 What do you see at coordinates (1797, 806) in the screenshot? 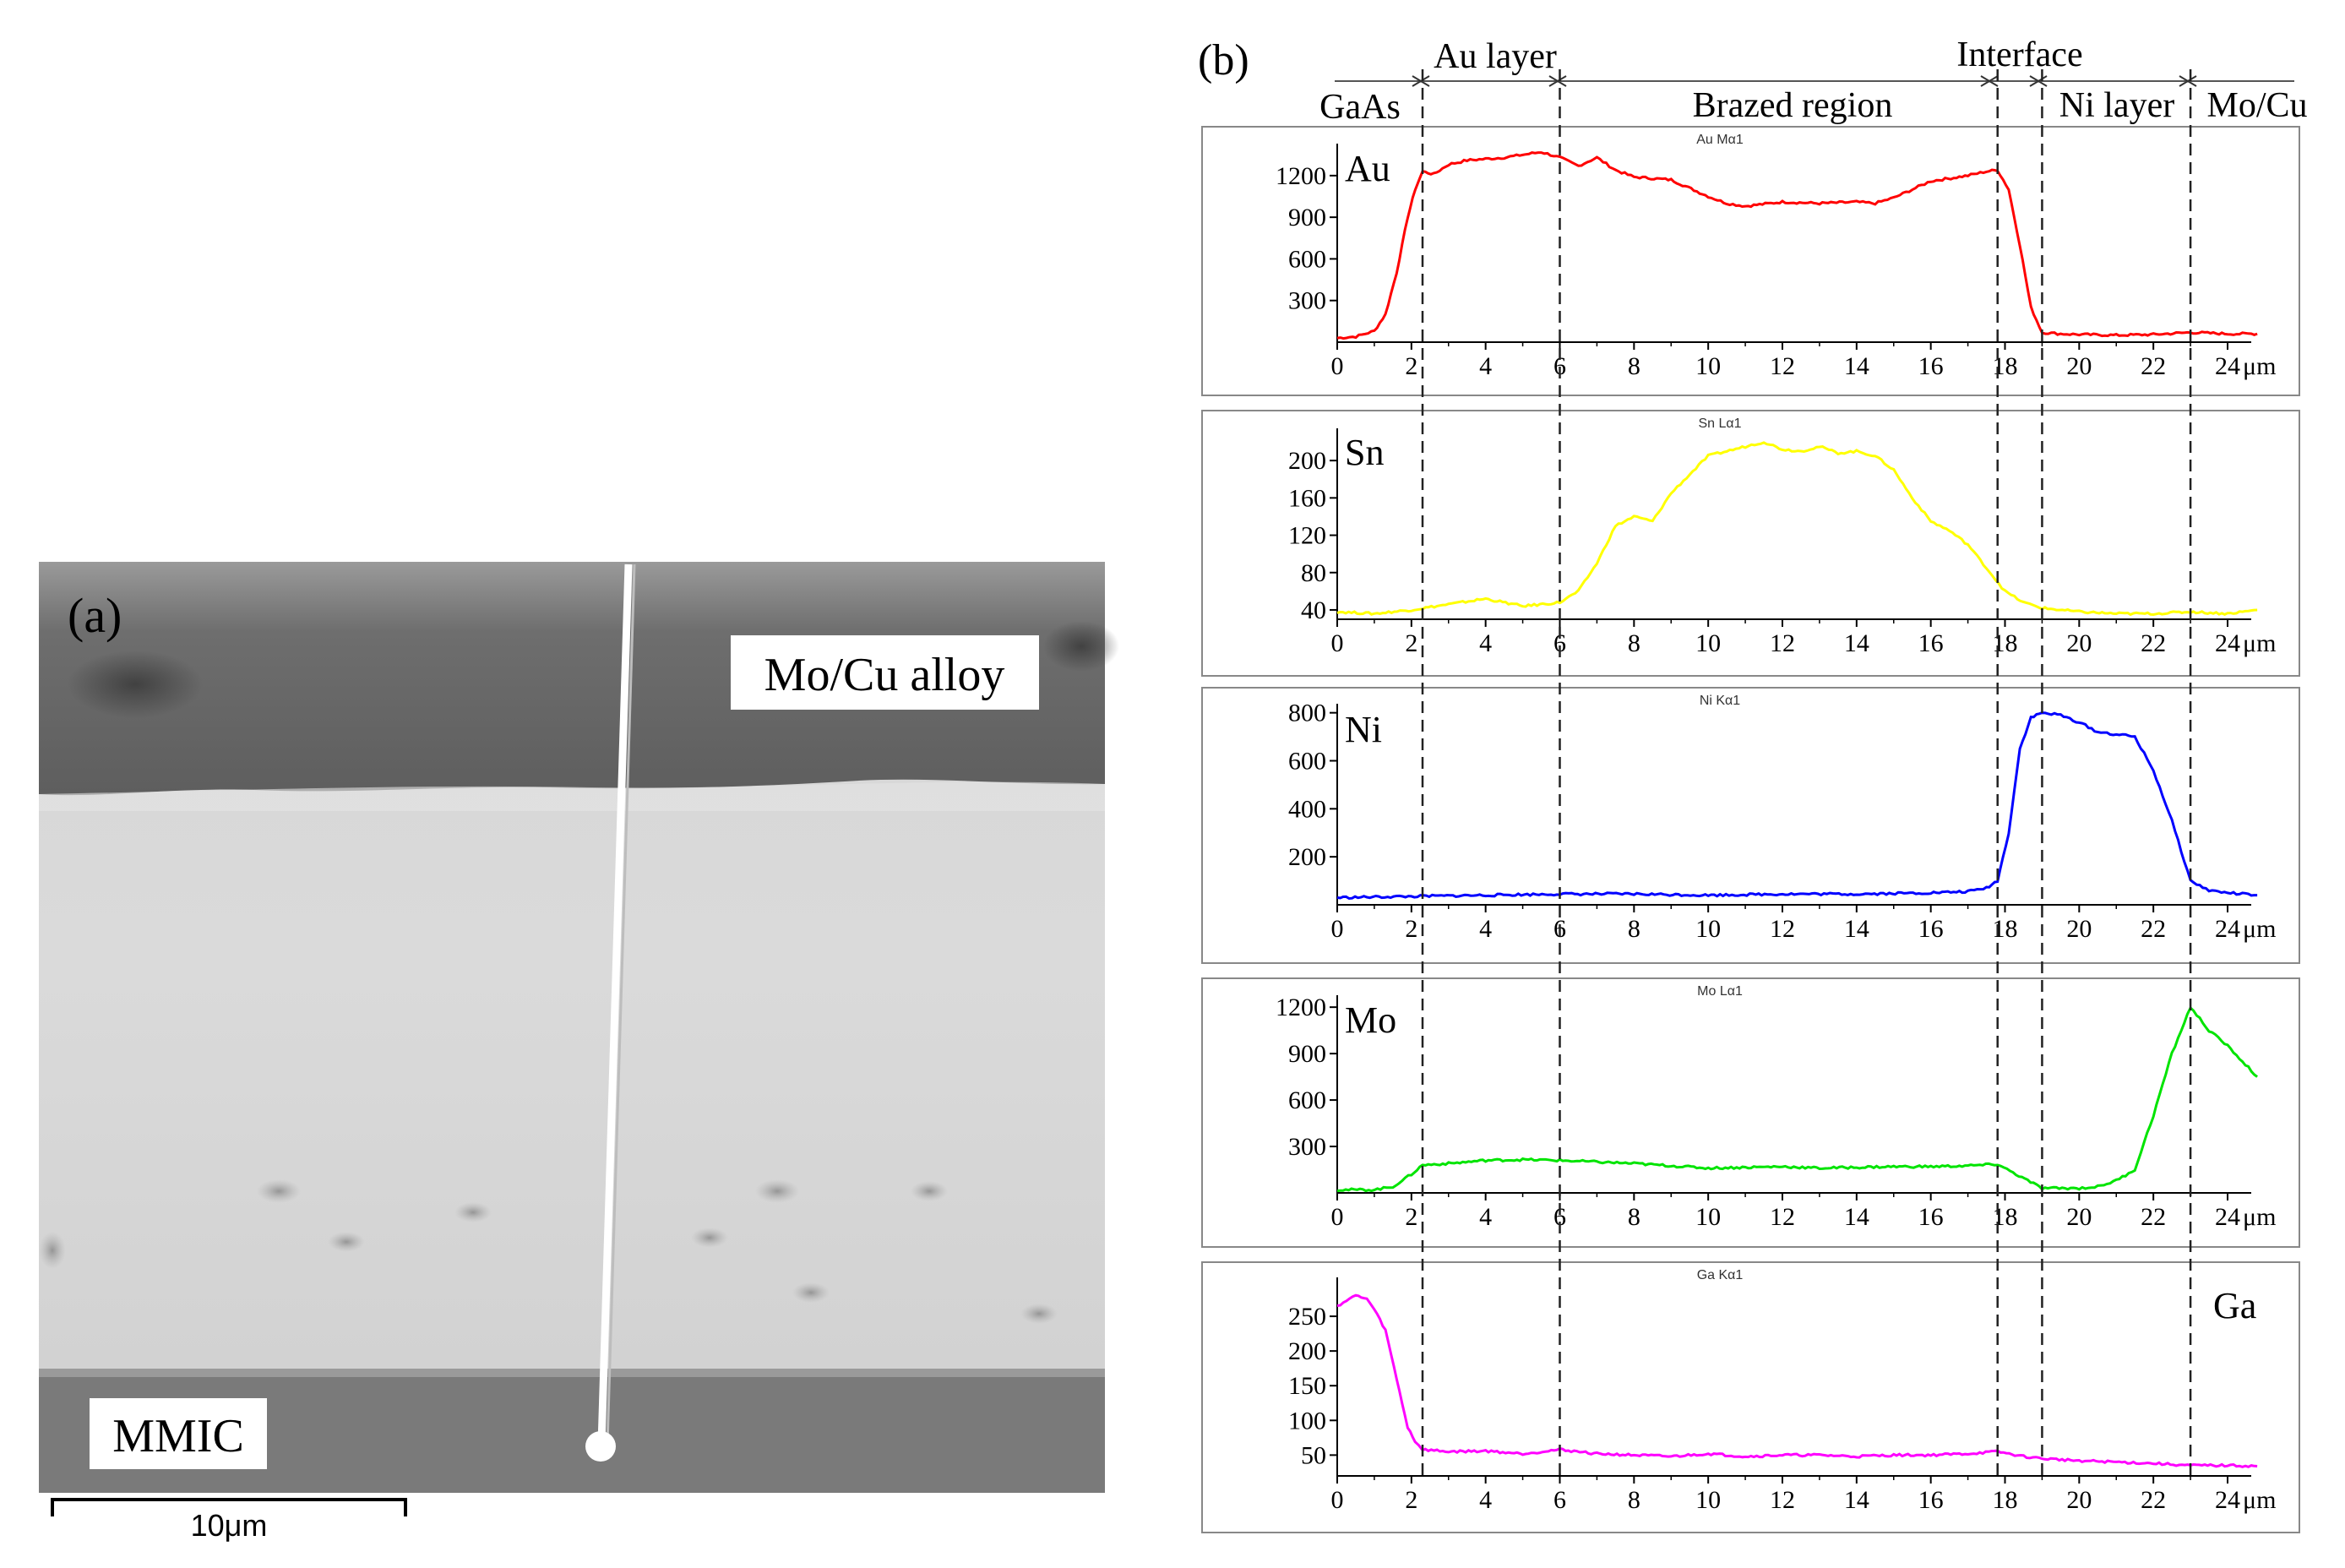
I see `series-line-ni` at bounding box center [1797, 806].